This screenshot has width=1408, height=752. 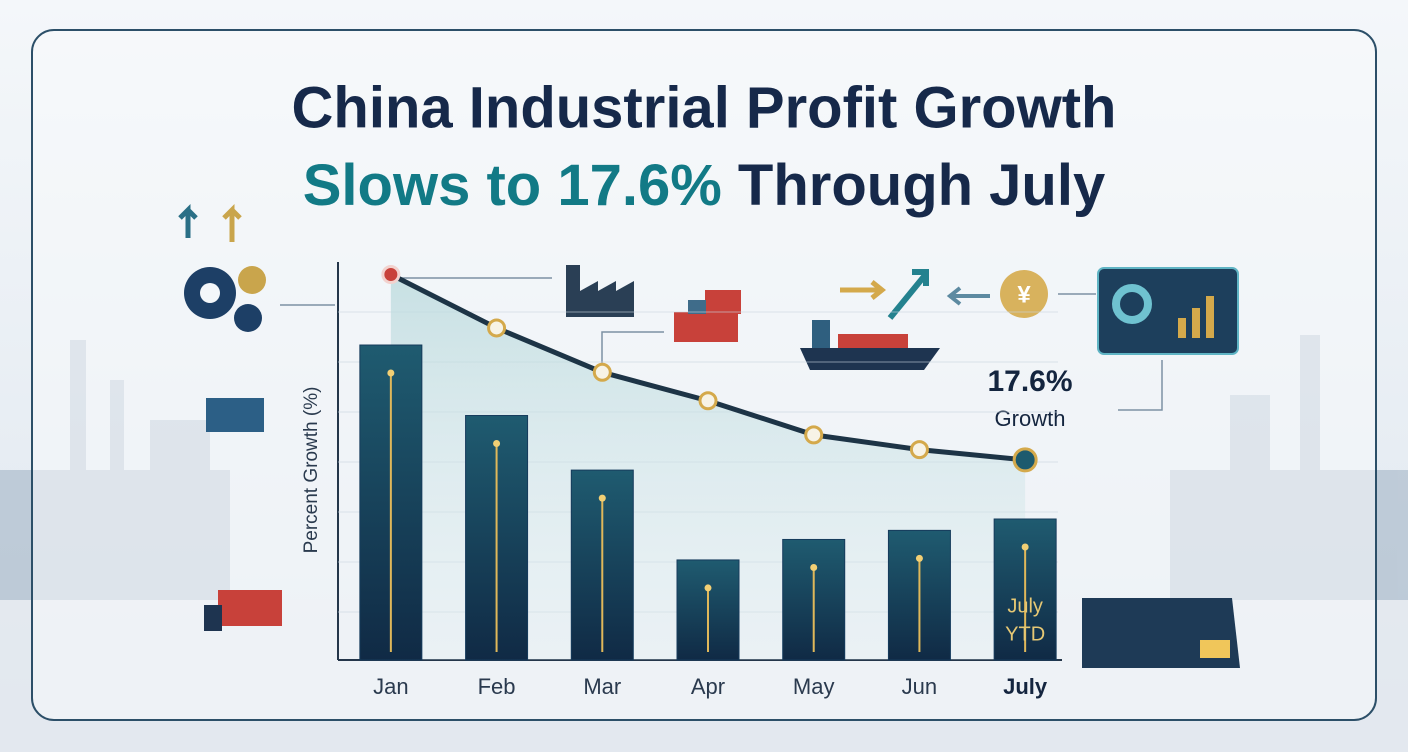 What do you see at coordinates (256, 317) in the screenshot?
I see `gear-icon` at bounding box center [256, 317].